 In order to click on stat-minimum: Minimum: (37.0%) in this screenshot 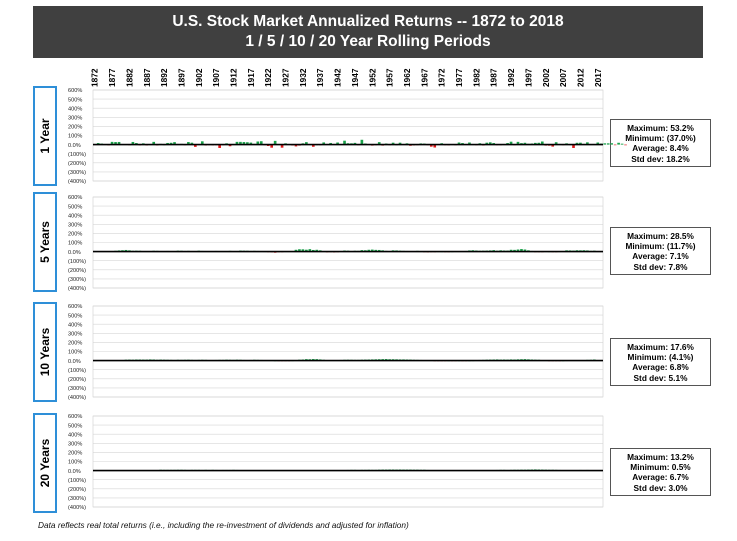, I will do `click(660, 138)`.